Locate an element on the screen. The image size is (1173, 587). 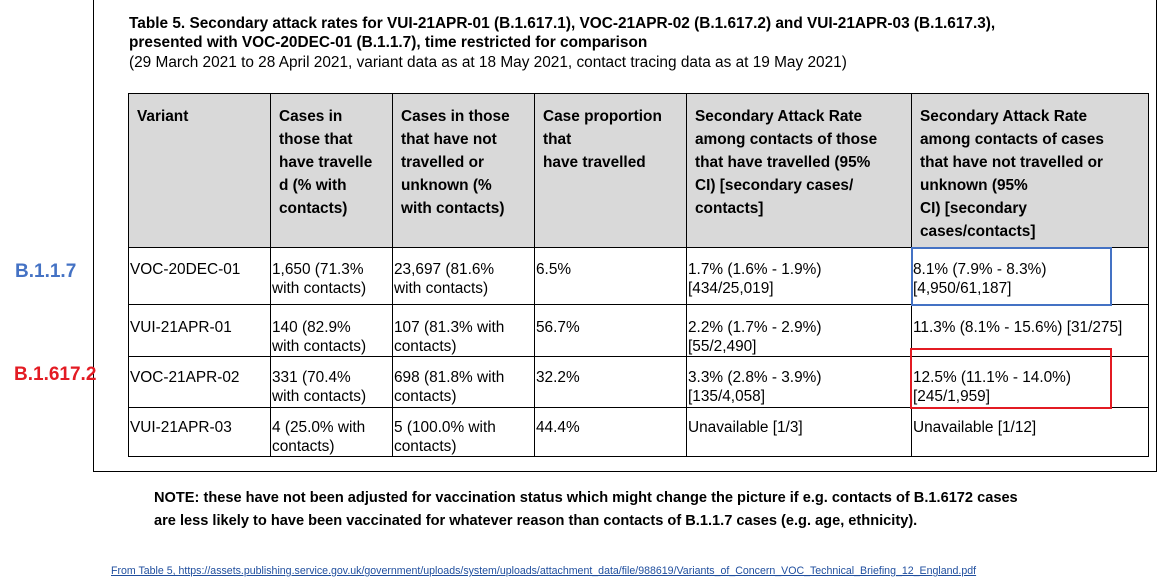
cell-line: 331 (70.4% is located at coordinates (311, 377).